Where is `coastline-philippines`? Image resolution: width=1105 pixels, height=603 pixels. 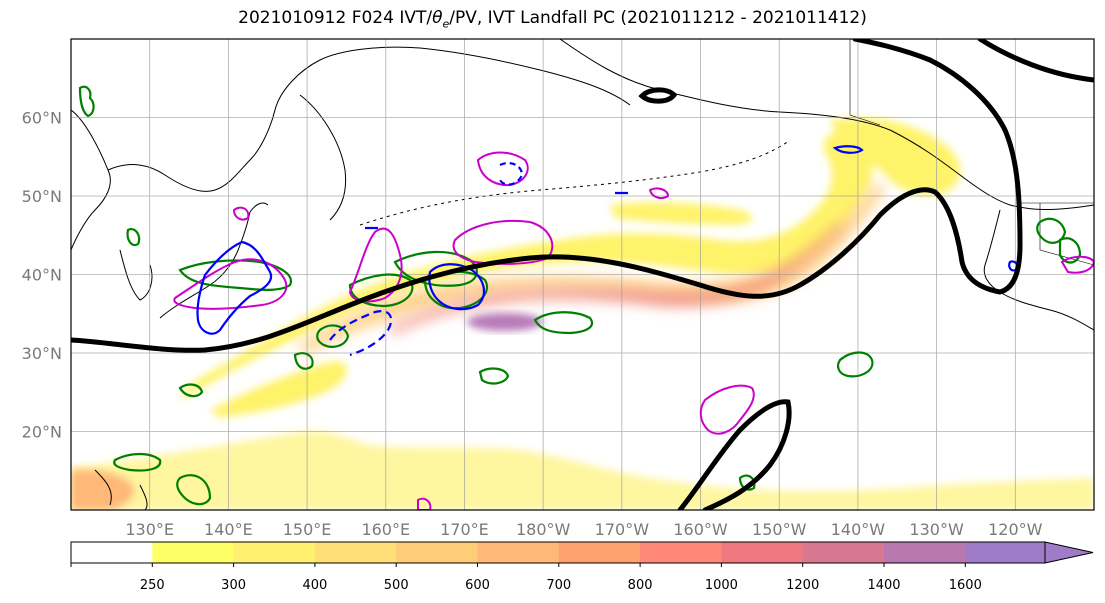 coastline-philippines is located at coordinates (121, 489).